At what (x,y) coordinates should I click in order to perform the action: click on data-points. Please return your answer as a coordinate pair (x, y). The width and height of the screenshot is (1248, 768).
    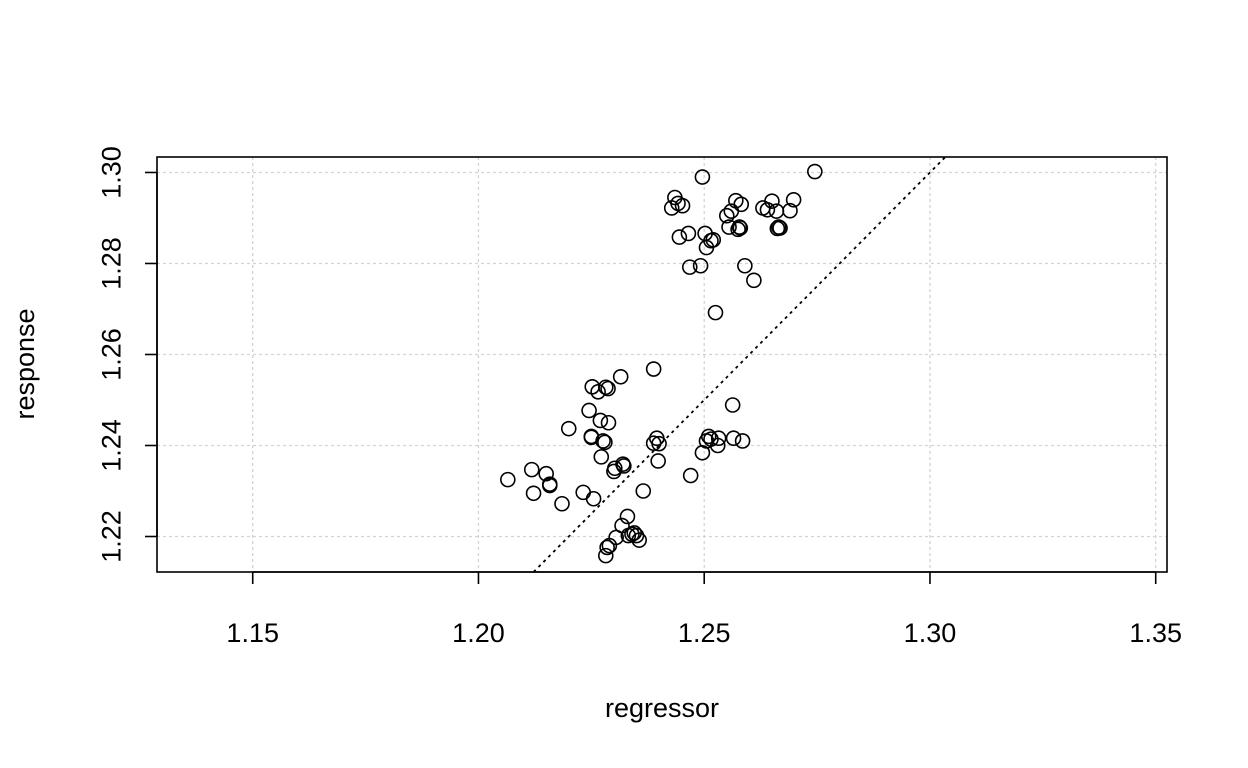
    Looking at the image, I should click on (661, 363).